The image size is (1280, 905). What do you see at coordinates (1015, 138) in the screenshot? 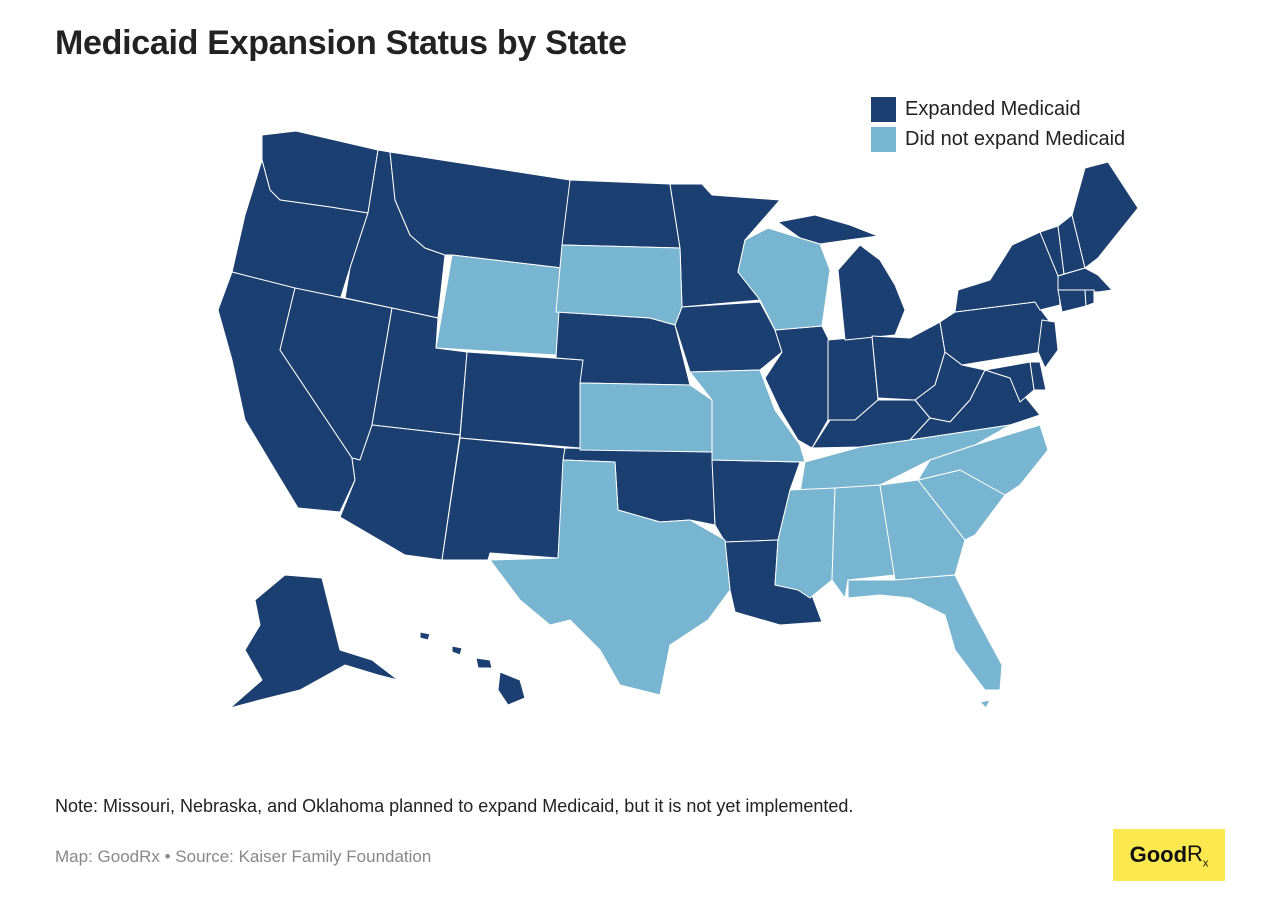
I see `legend-label-not-expanded: Did not expand Medicaid` at bounding box center [1015, 138].